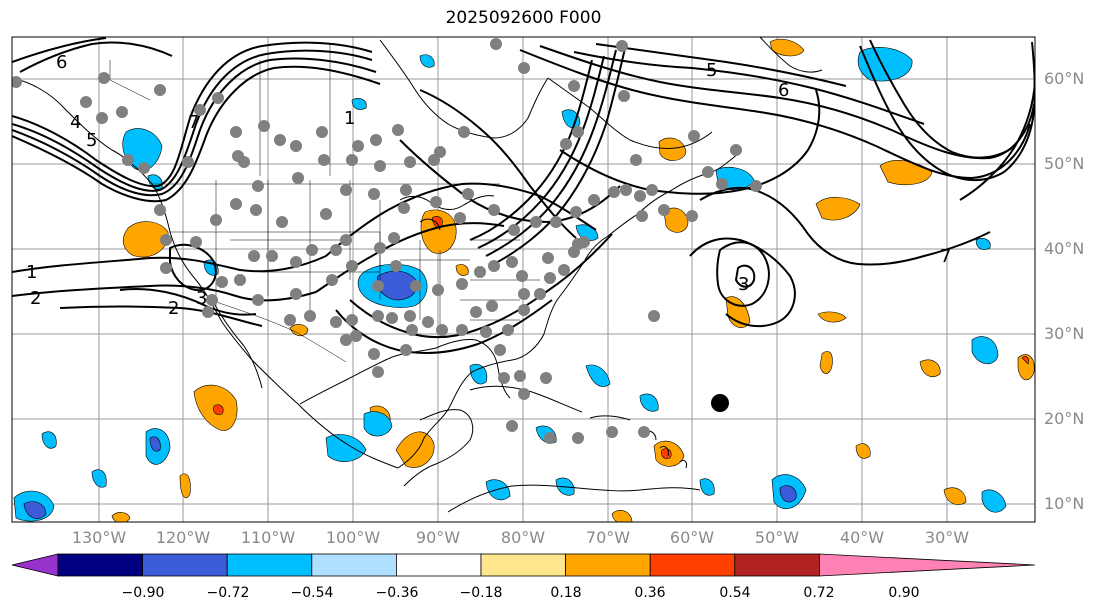 This screenshot has width=1105, height=615. Describe the element at coordinates (523, 537) in the screenshot. I see `lon-label-80w: 80°W` at that location.